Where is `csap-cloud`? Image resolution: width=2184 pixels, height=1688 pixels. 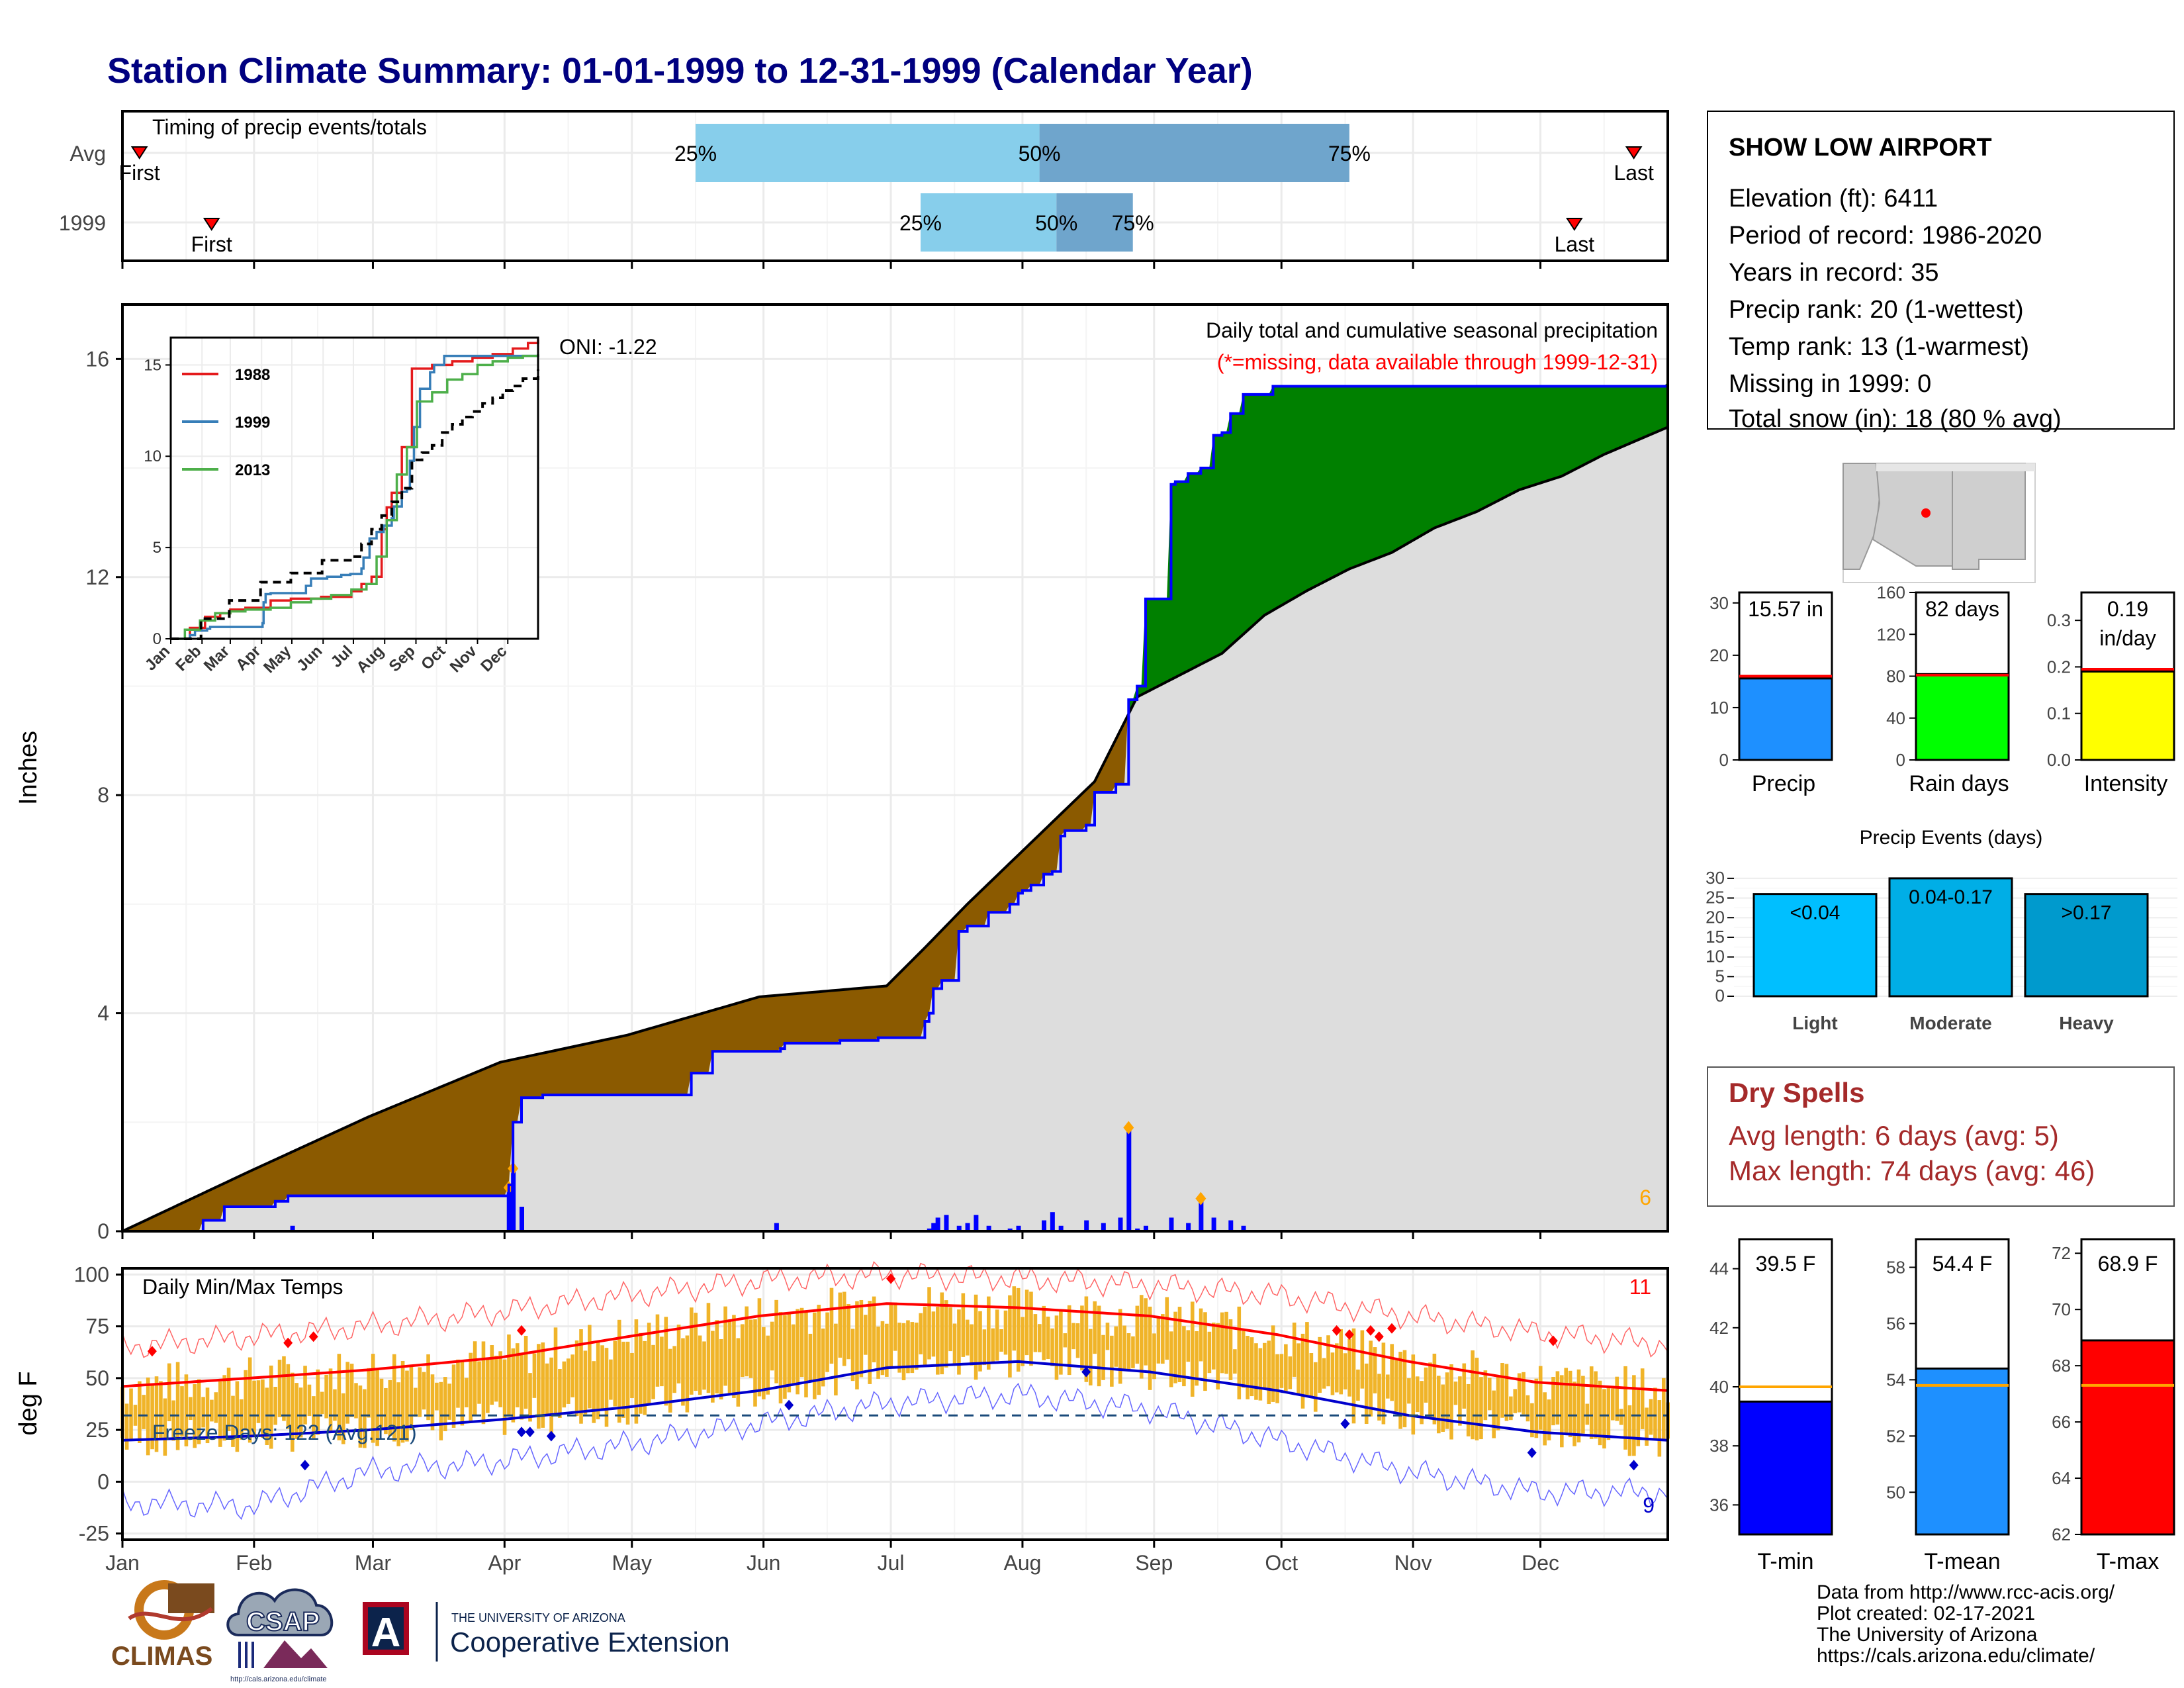
csap-cloud is located at coordinates (280, 1612).